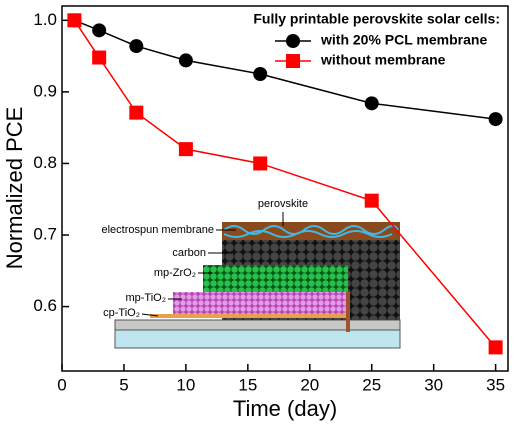  What do you see at coordinates (121, 313) in the screenshot?
I see `inset-label: cp-TiO₂` at bounding box center [121, 313].